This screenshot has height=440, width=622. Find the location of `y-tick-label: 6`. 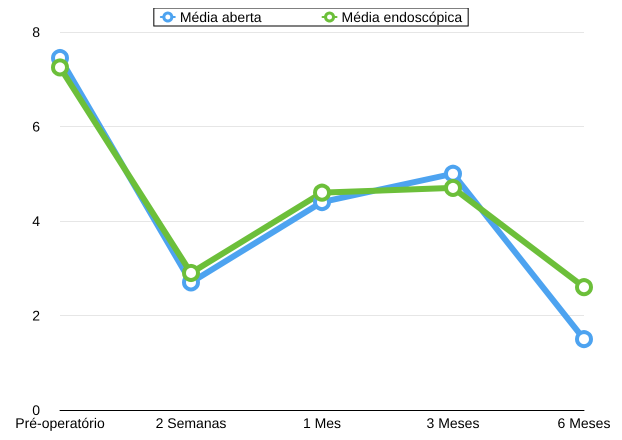

y-tick-label: 6 is located at coordinates (36, 126).